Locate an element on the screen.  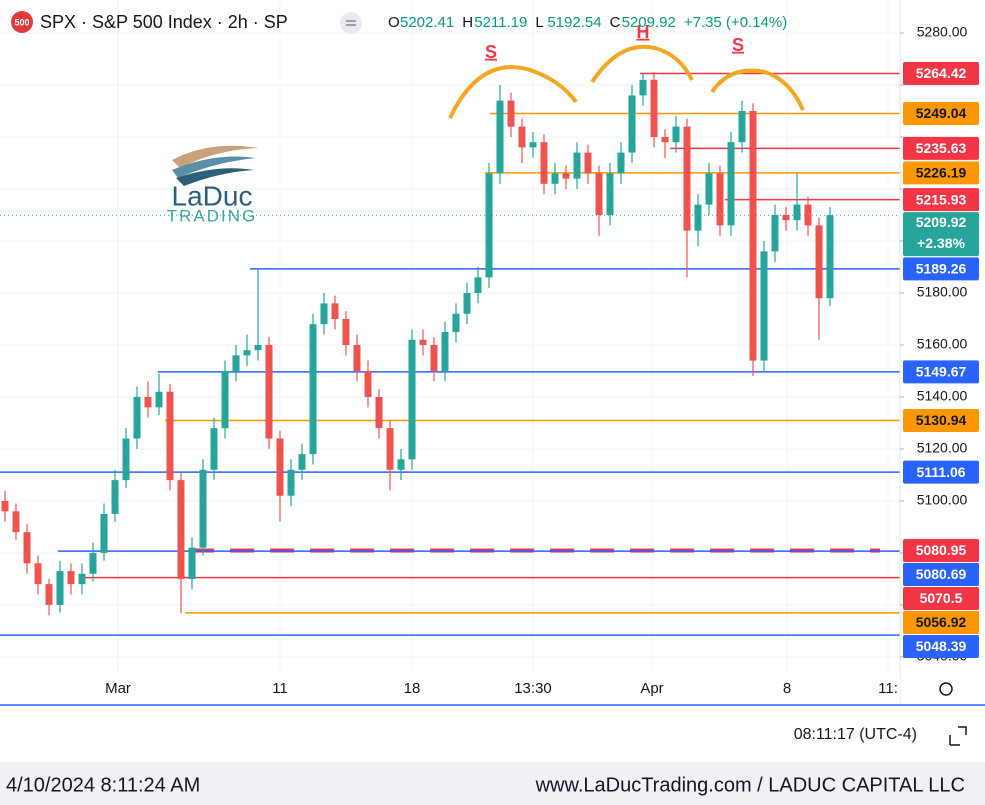
logo: LaDuc TRADING is located at coordinates (212, 185).